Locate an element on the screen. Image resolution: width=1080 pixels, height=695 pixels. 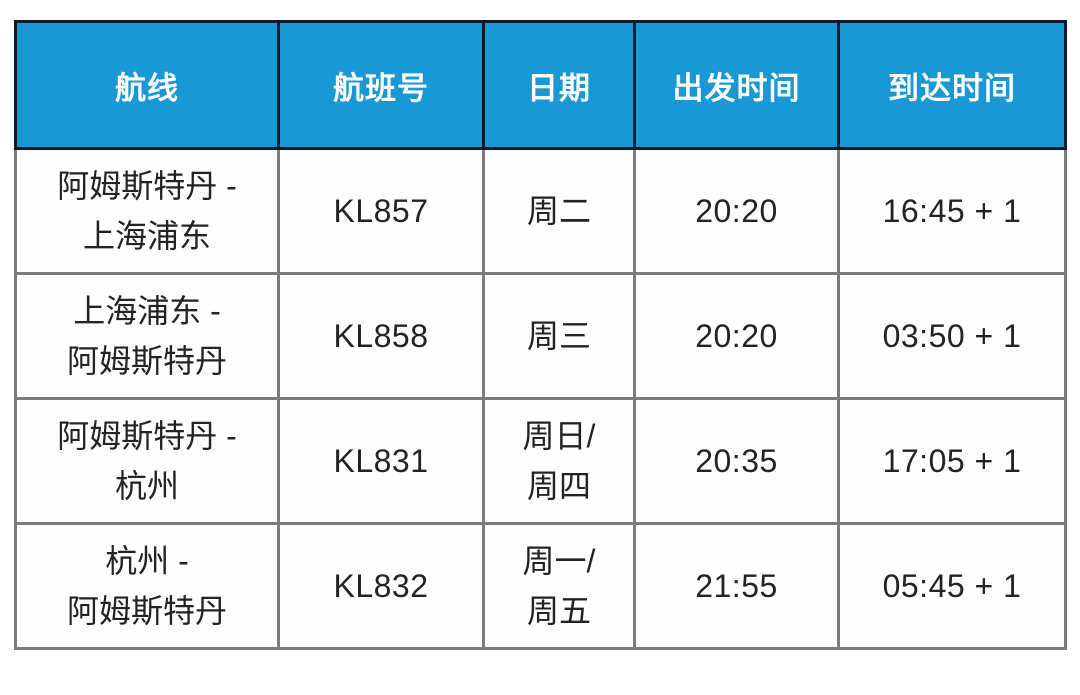
date-line-1: 周一/ is located at coordinates (559, 561).